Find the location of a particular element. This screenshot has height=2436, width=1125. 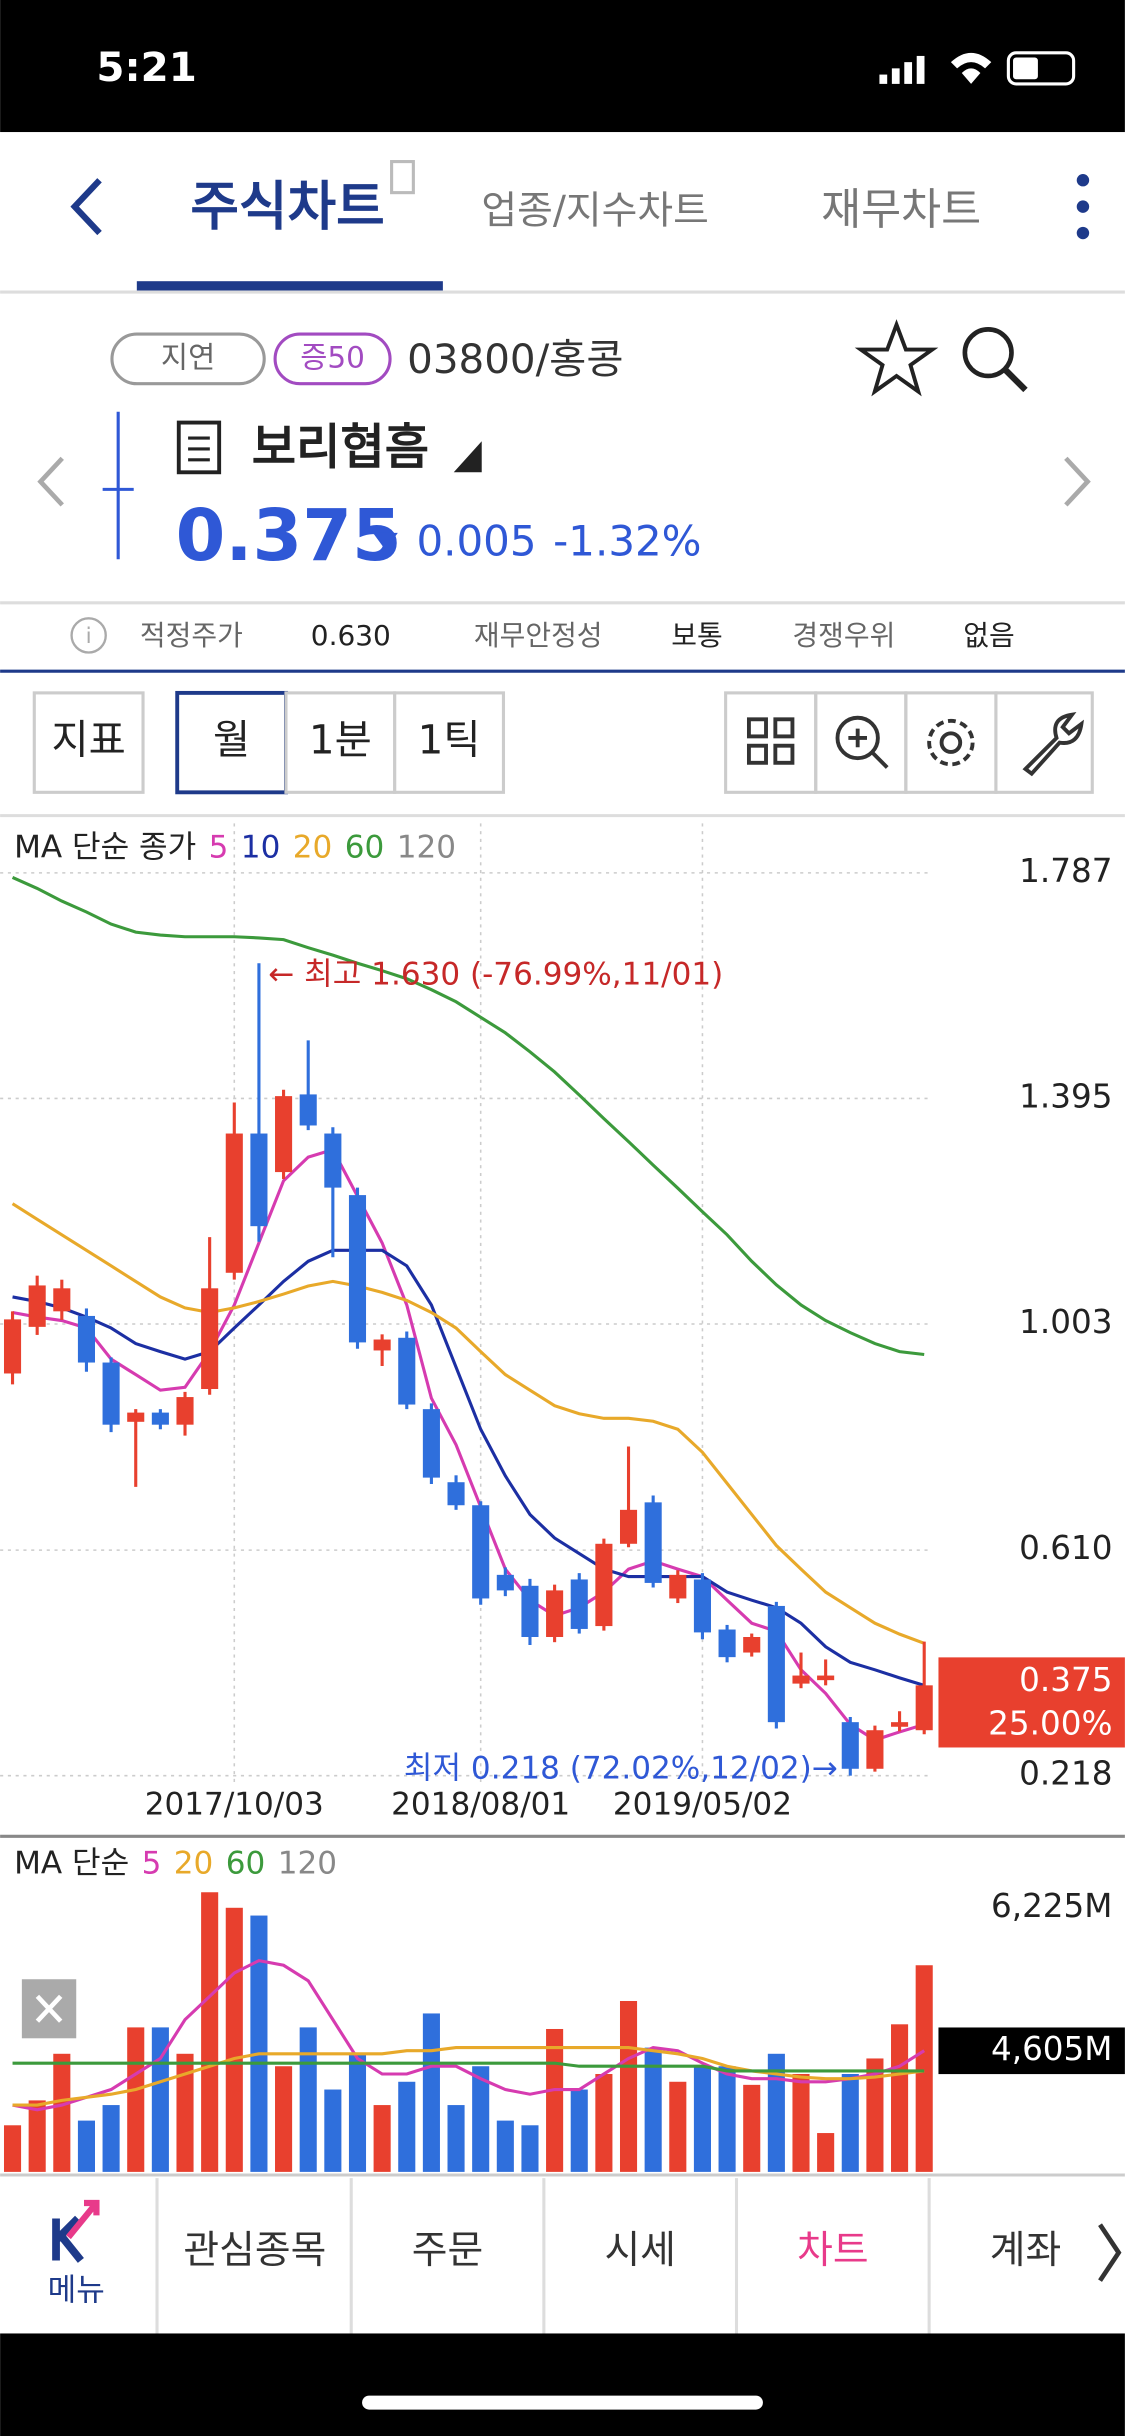

logo-arrow is located at coordinates (83, 2219).